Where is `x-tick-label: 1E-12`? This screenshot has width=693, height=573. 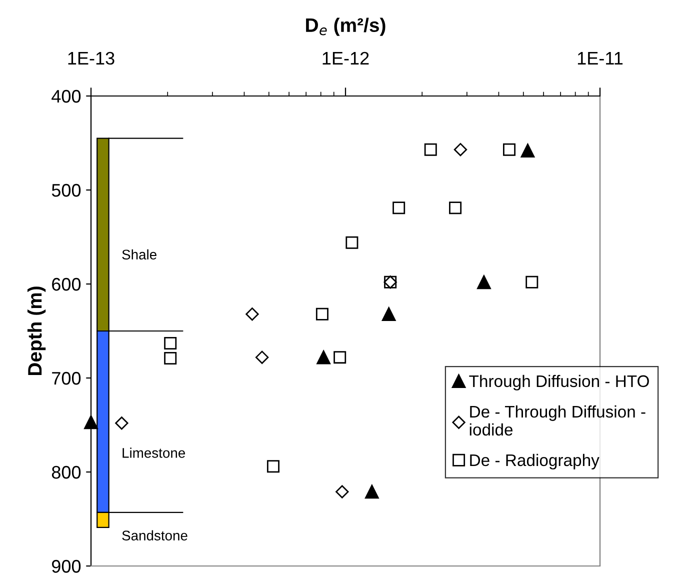 x-tick-label: 1E-12 is located at coordinates (345, 58).